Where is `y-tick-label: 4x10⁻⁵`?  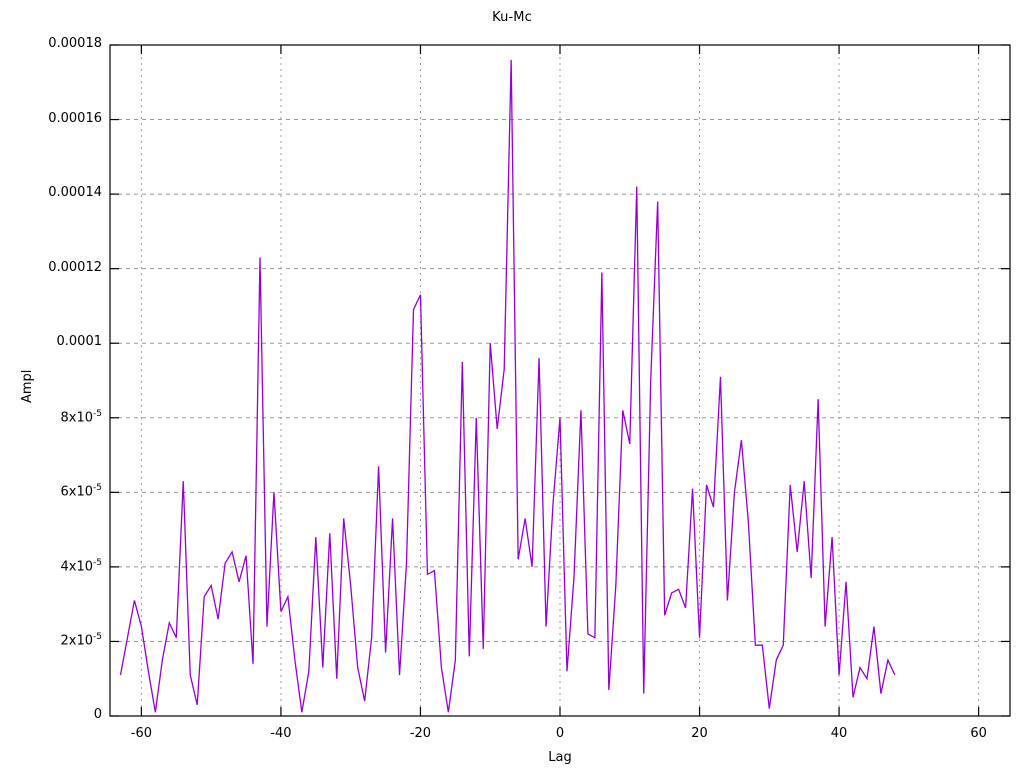
y-tick-label: 4x10⁻⁵ is located at coordinates (81, 566).